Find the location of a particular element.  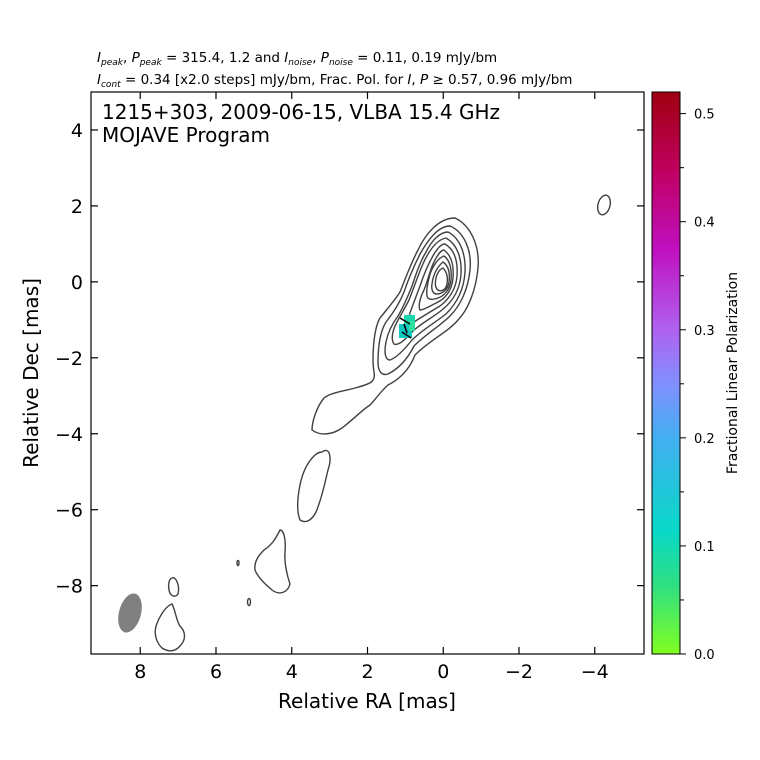

program-annotation: MOJAVE Program is located at coordinates (186, 135).